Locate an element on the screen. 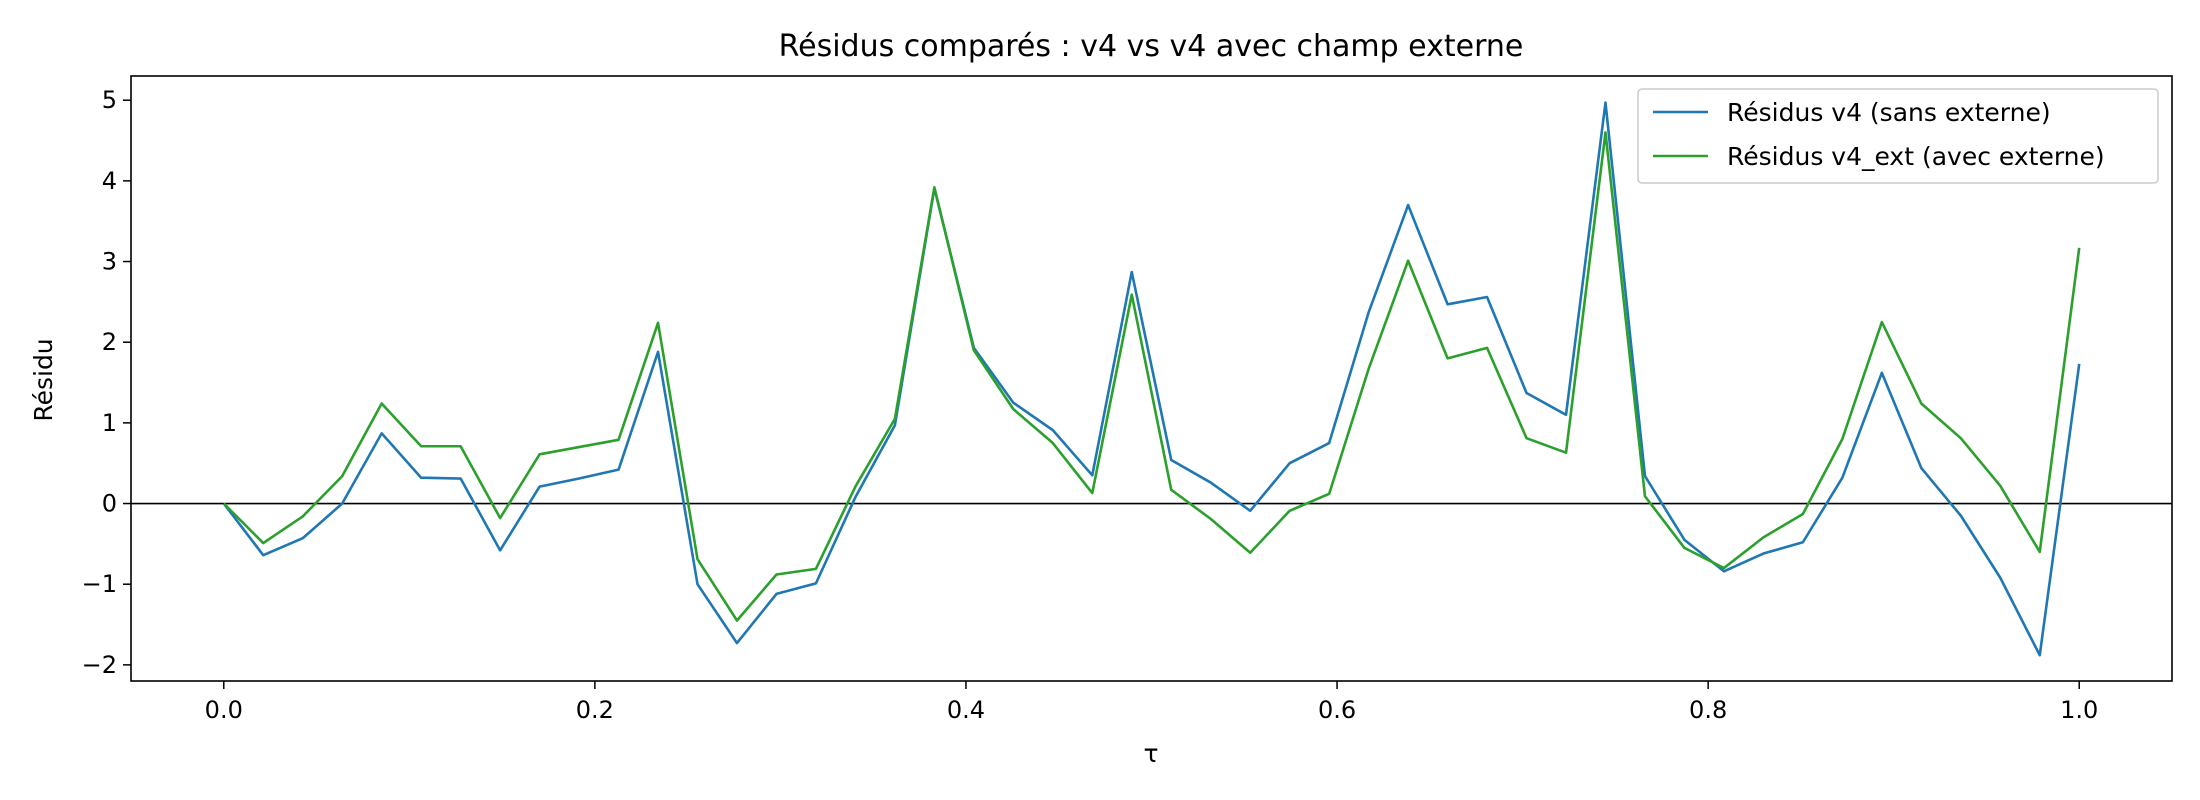 The height and width of the screenshot is (800, 2200). x-axis: 0.0 0.2 0.4 0.6 0.8 1.0 is located at coordinates (1151, 702).